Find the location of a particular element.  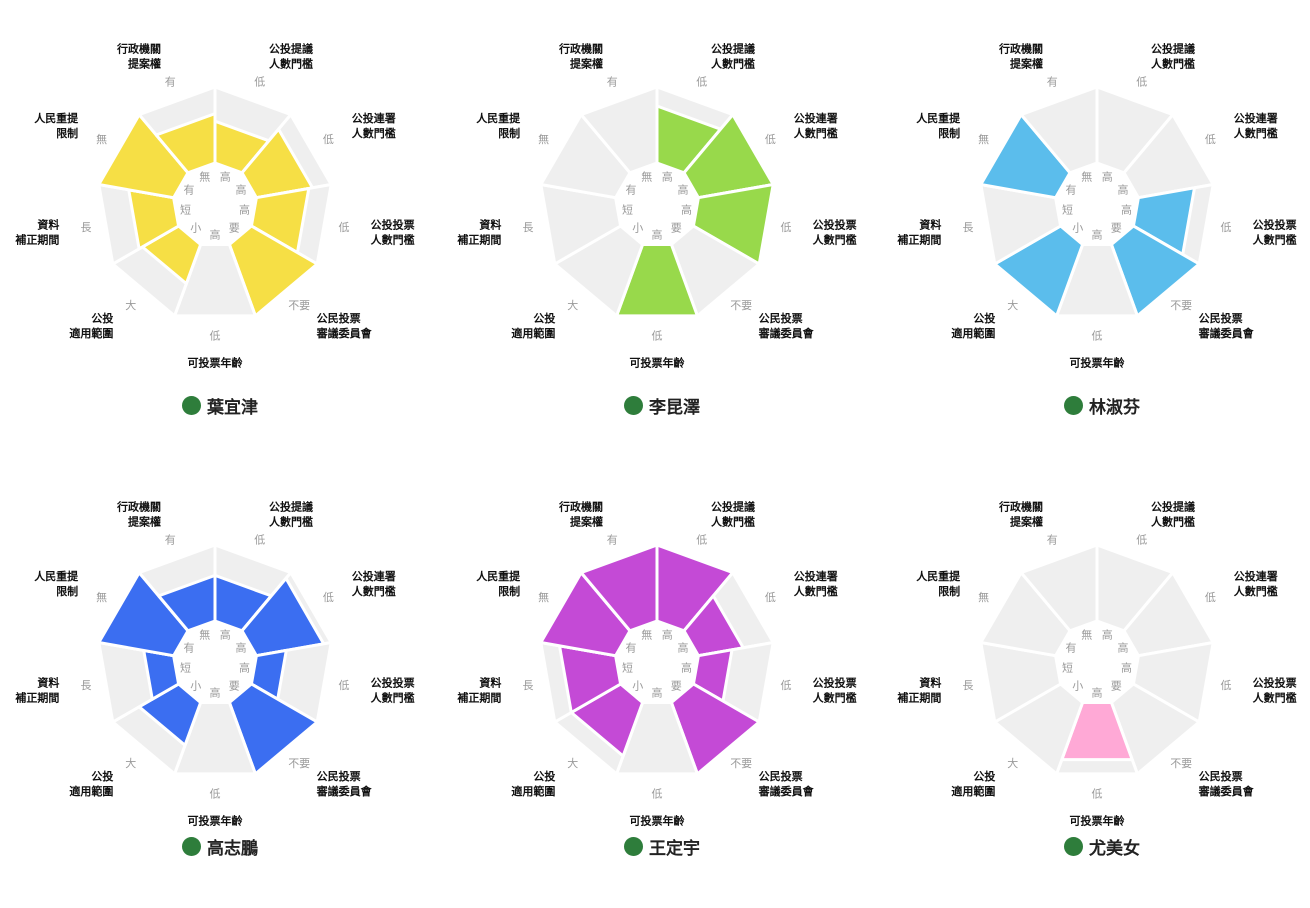

candidate-name: 李昆澤 is located at coordinates (674, 407).